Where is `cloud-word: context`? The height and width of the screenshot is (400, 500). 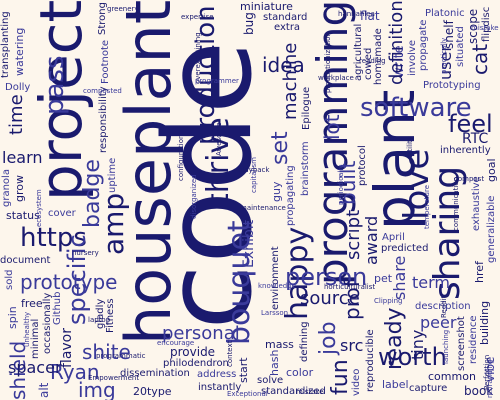 cloud-word: context is located at coordinates (230, 353).